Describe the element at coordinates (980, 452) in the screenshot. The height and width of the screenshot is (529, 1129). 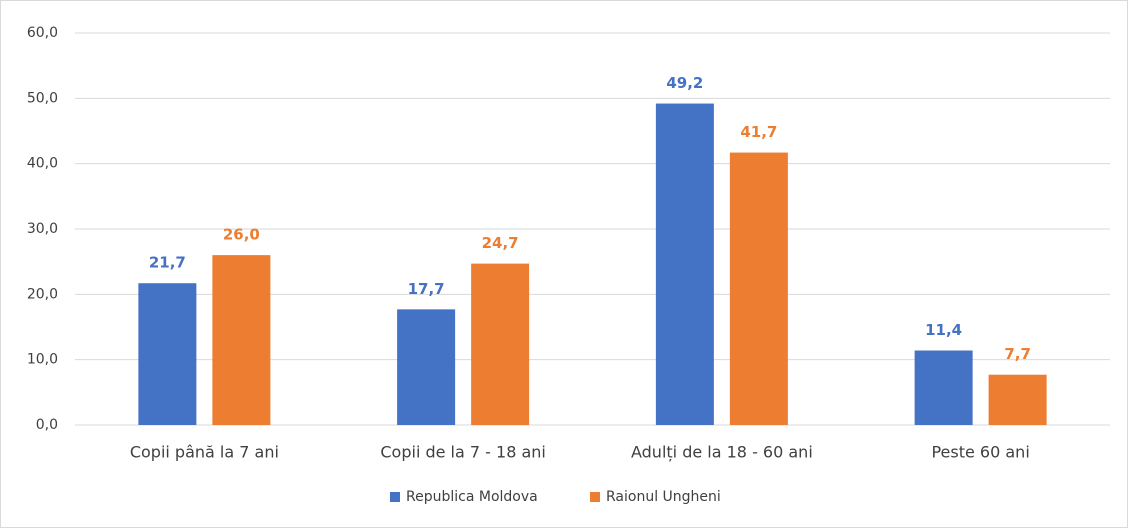
I see `x-tick-label: Peste 60 ani` at that location.